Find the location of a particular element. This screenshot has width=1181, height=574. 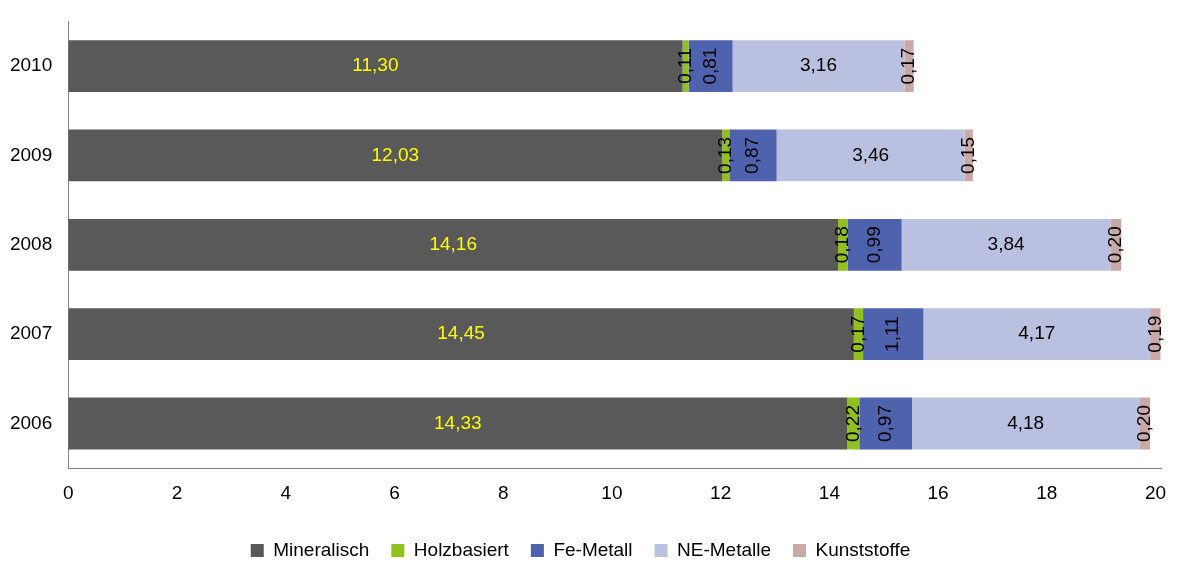

x-tick-label: 8 is located at coordinates (503, 492).